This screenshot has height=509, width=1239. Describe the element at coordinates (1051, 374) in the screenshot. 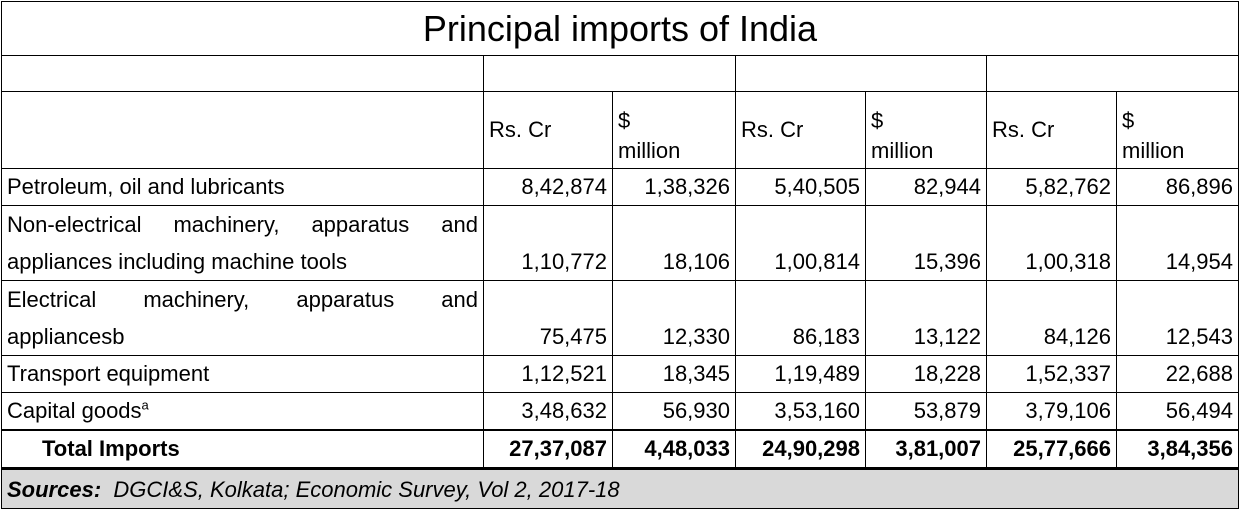

I see `value-cell: 1,52,337` at that location.